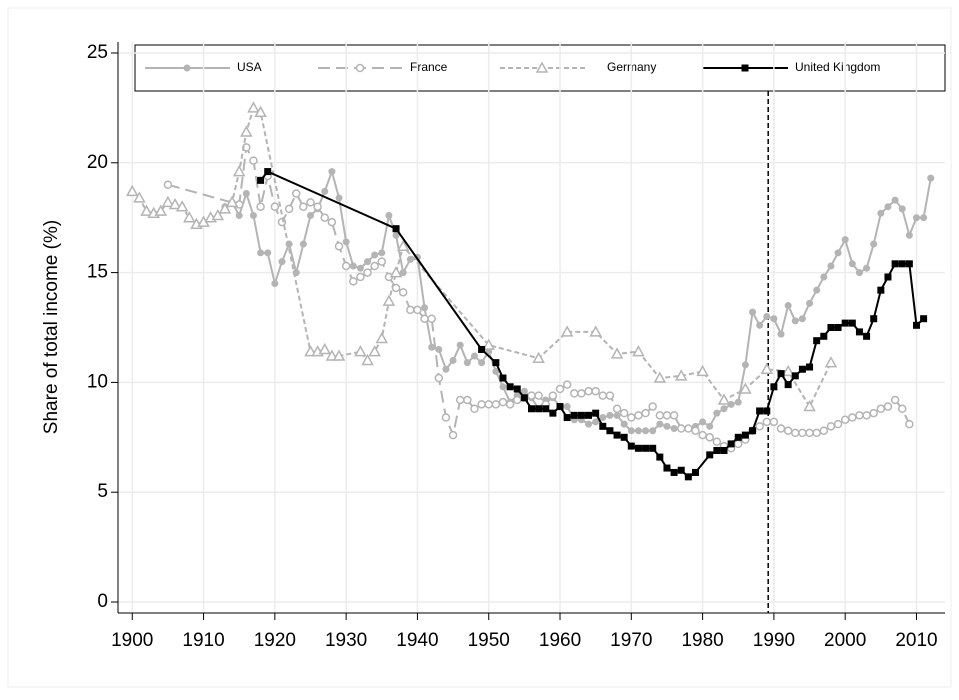 The image size is (959, 700). Describe the element at coordinates (845, 640) in the screenshot. I see `x-tick-label: 2000` at that location.